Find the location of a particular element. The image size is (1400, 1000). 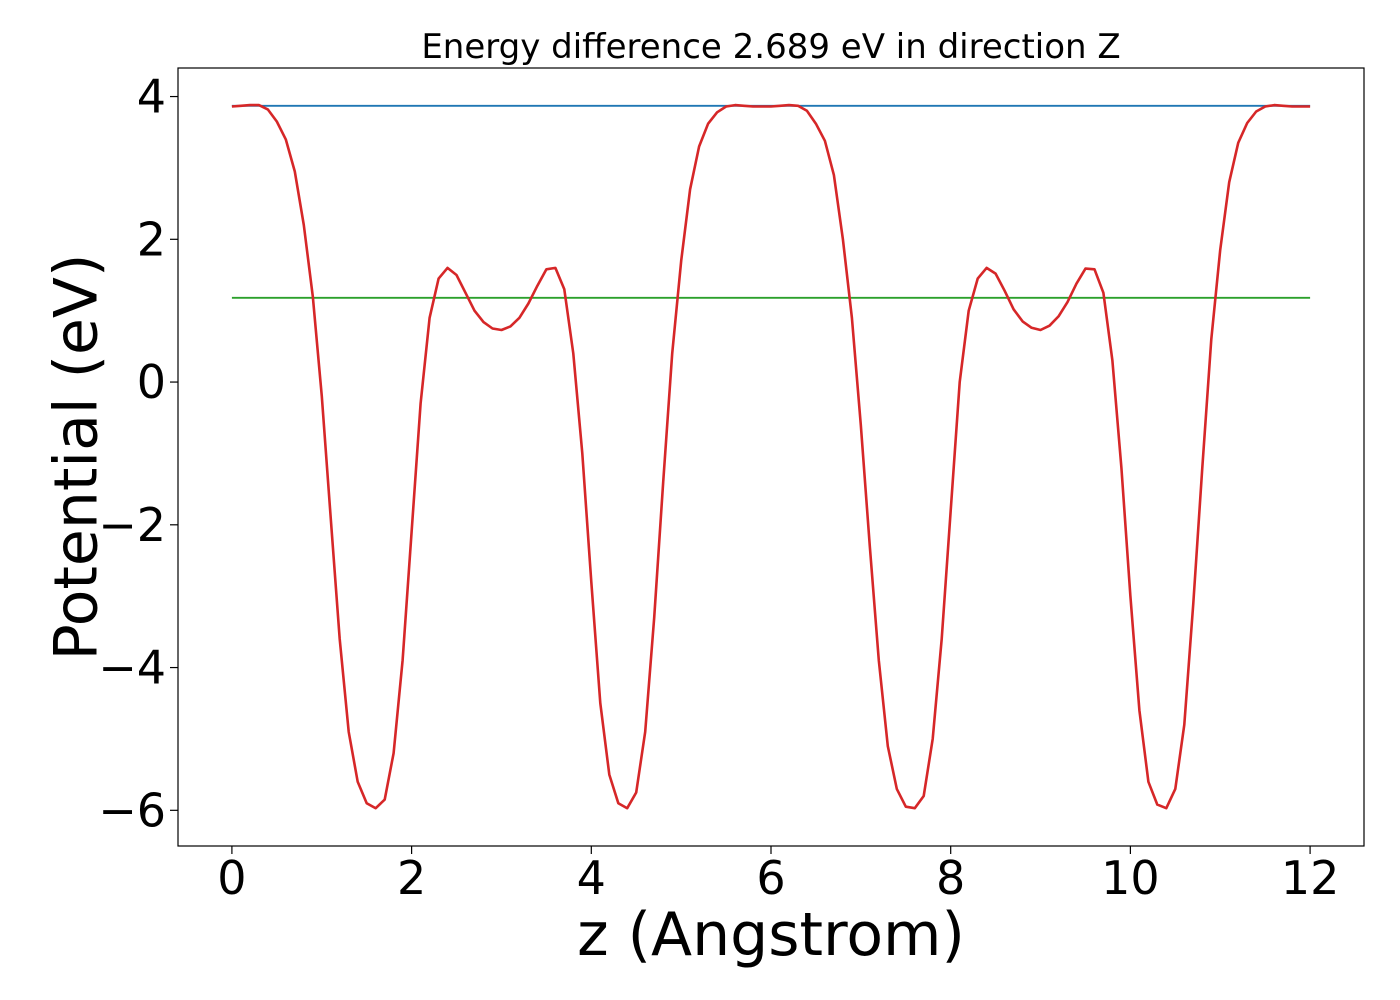

y-tick-label: −2 is located at coordinates (132, 525).